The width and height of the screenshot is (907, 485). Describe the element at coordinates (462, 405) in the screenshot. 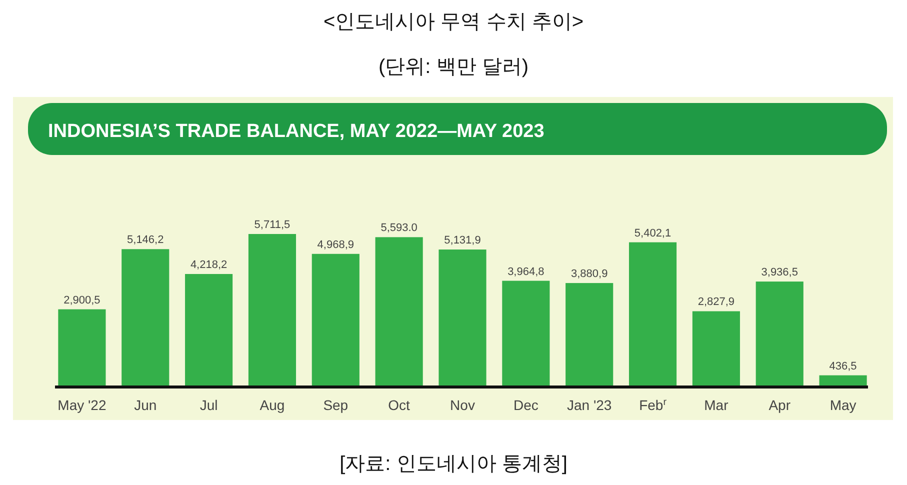

I see `x-tick-label: Nov` at that location.